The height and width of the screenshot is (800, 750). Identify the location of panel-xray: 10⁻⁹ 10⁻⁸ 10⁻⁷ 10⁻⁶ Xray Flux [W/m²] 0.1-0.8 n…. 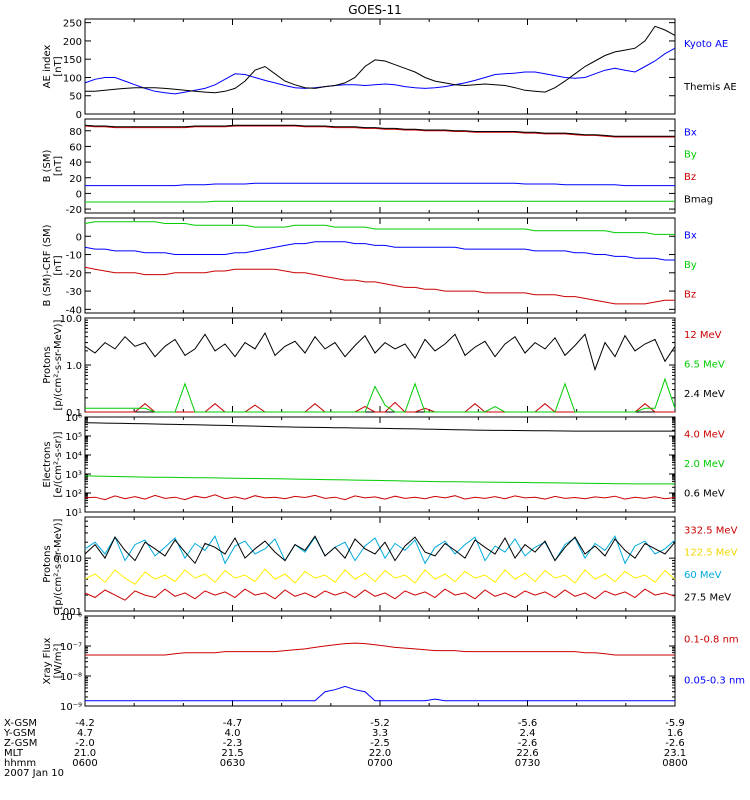
(393, 662).